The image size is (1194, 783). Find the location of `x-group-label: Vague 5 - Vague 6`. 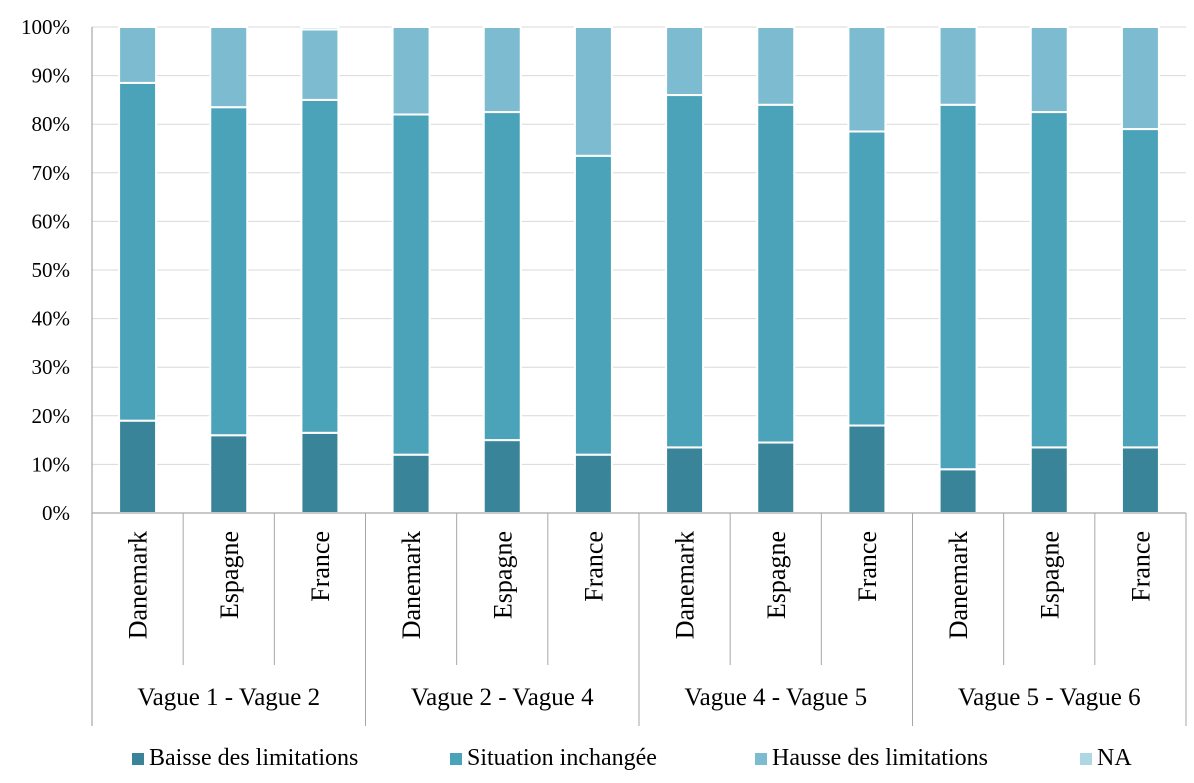

x-group-label: Vague 5 - Vague 6 is located at coordinates (1049, 697).